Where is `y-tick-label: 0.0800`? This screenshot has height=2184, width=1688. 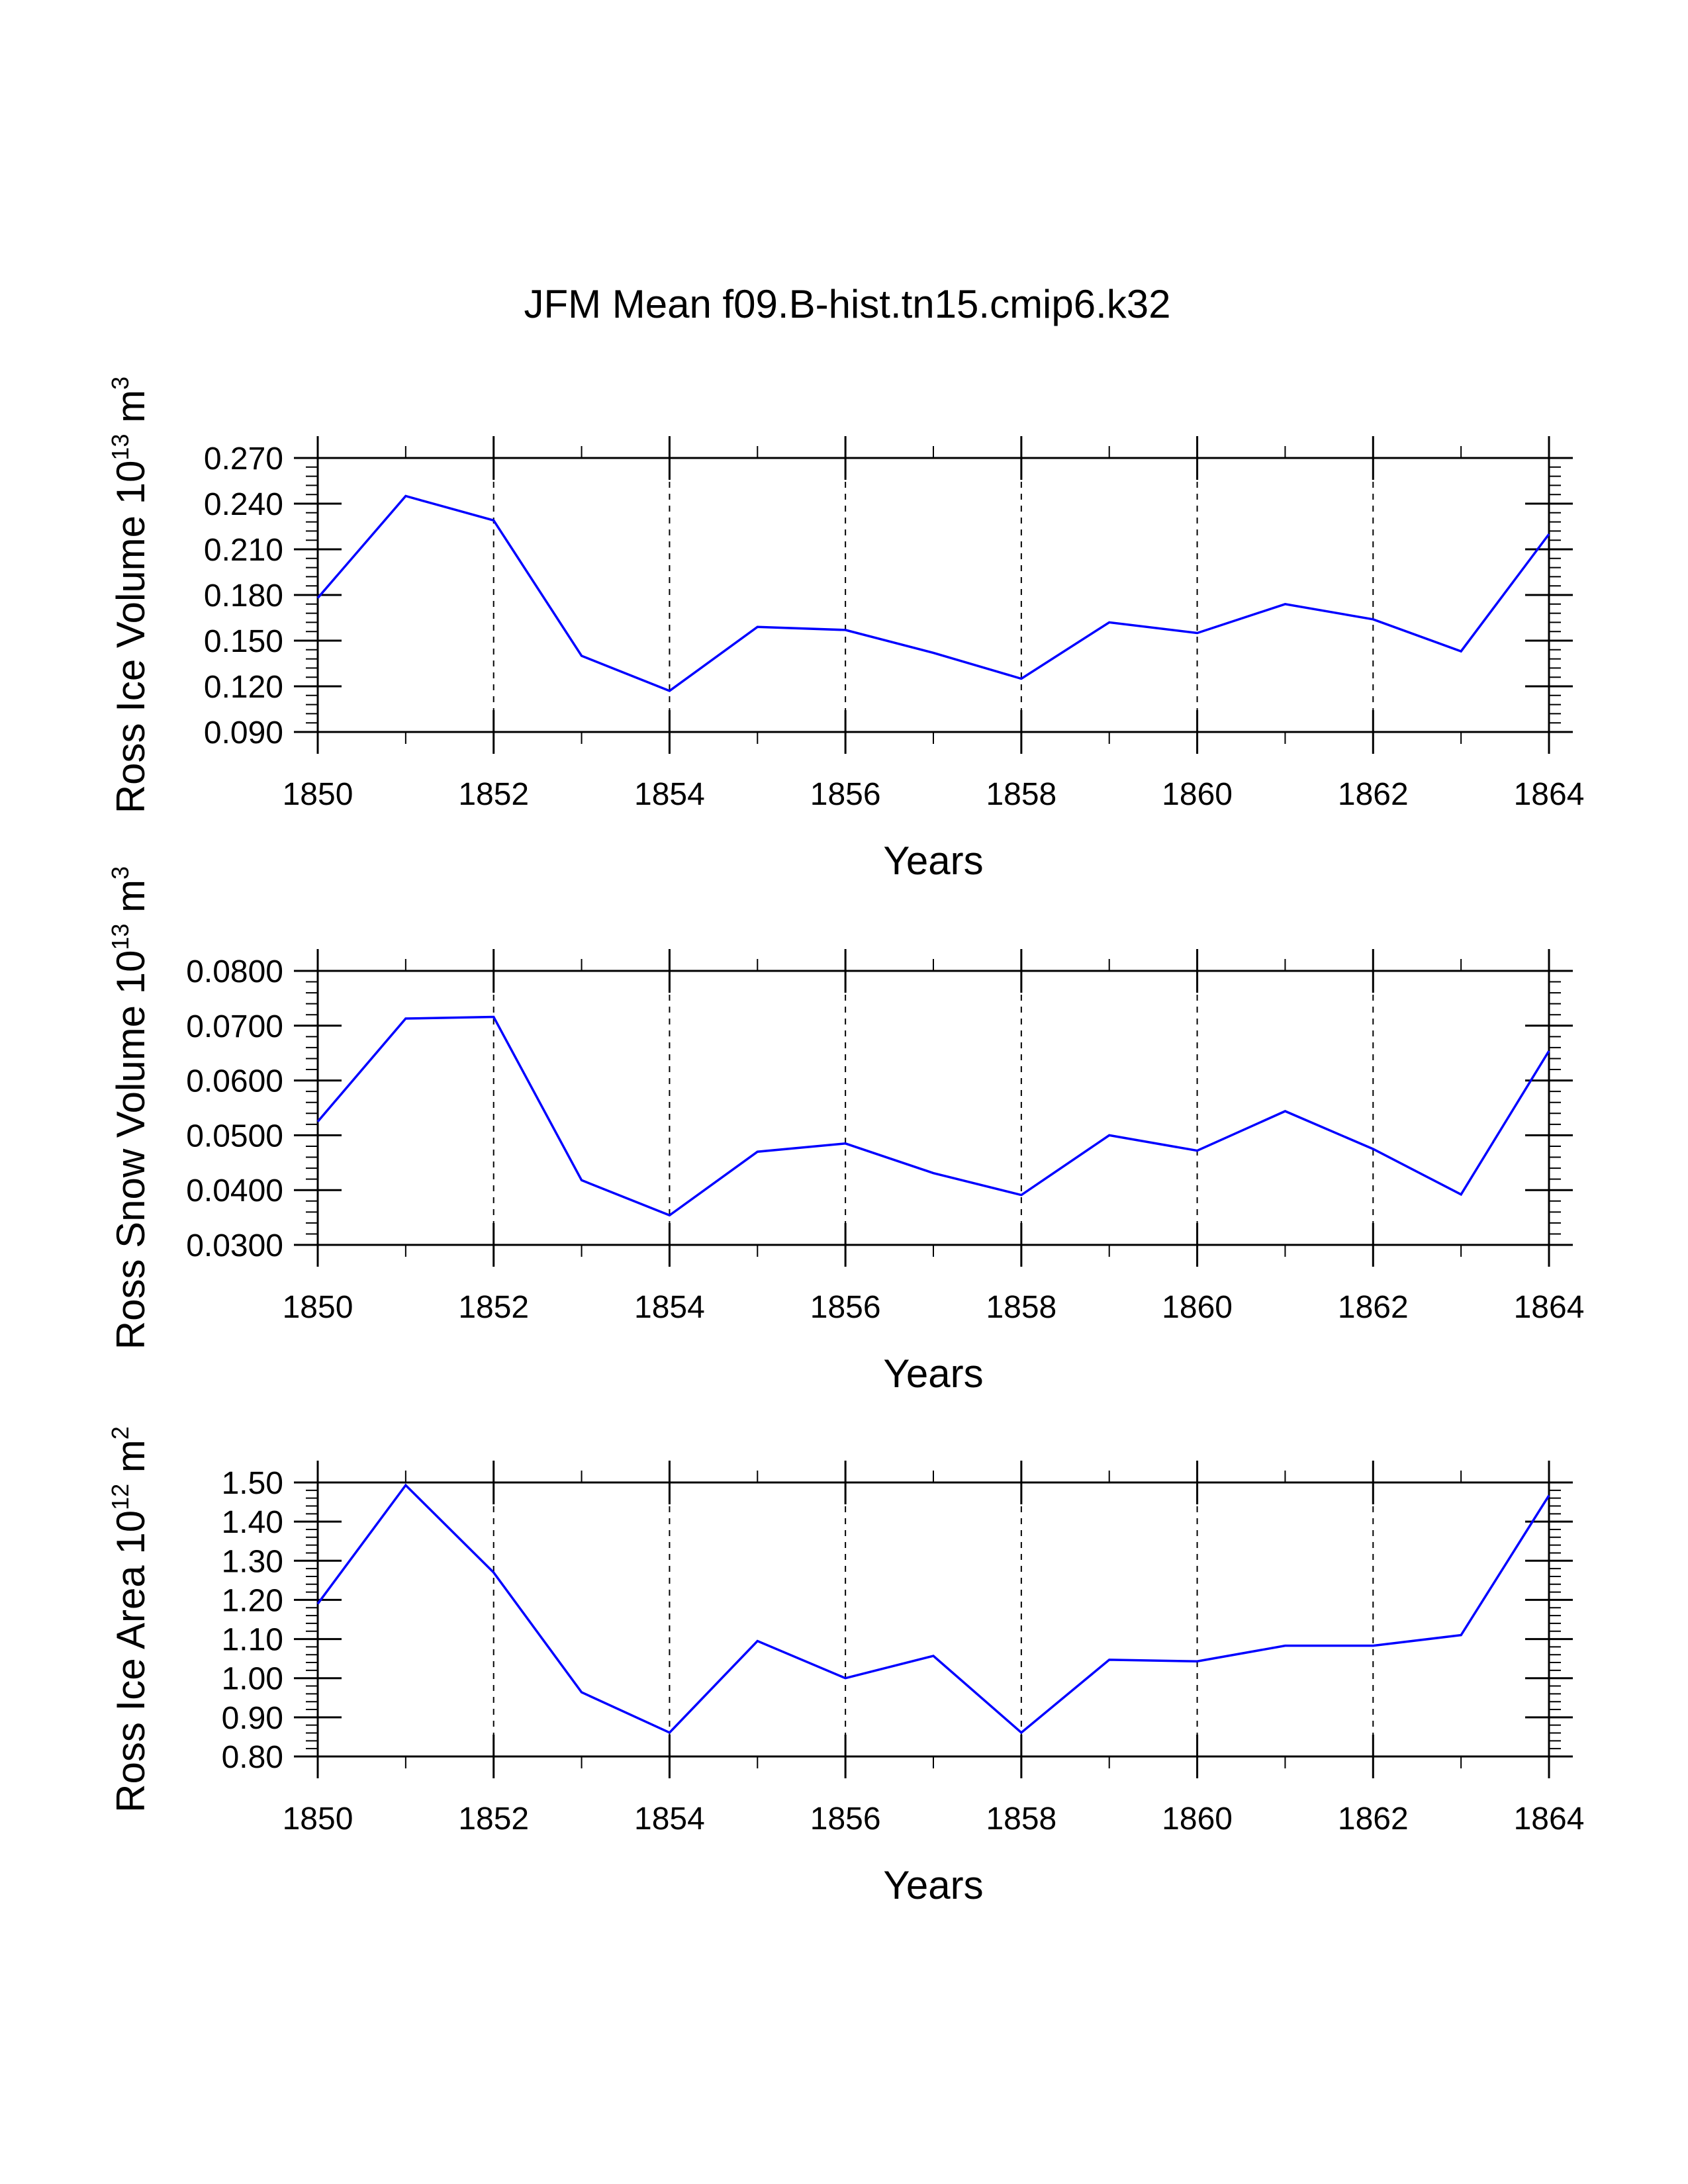 y-tick-label: 0.0800 is located at coordinates (234, 971).